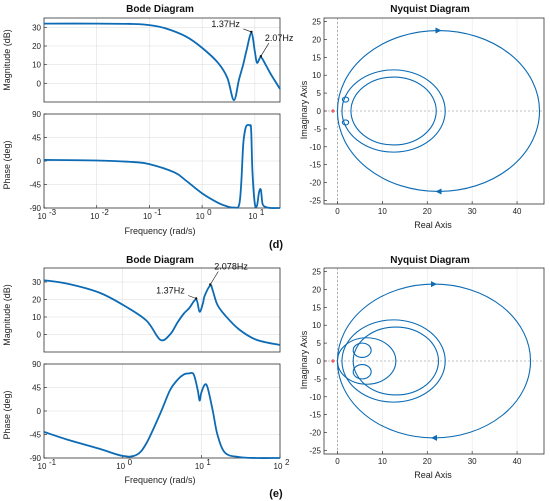 This screenshot has width=550, height=501. What do you see at coordinates (160, 260) in the screenshot?
I see `bode-title-e: Bode Diagram` at bounding box center [160, 260].